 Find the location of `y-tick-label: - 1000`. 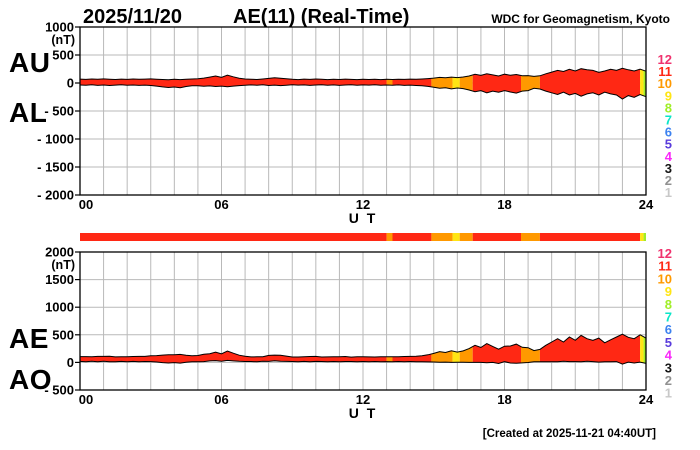

y-tick-label: - 1000 is located at coordinates (55, 139).